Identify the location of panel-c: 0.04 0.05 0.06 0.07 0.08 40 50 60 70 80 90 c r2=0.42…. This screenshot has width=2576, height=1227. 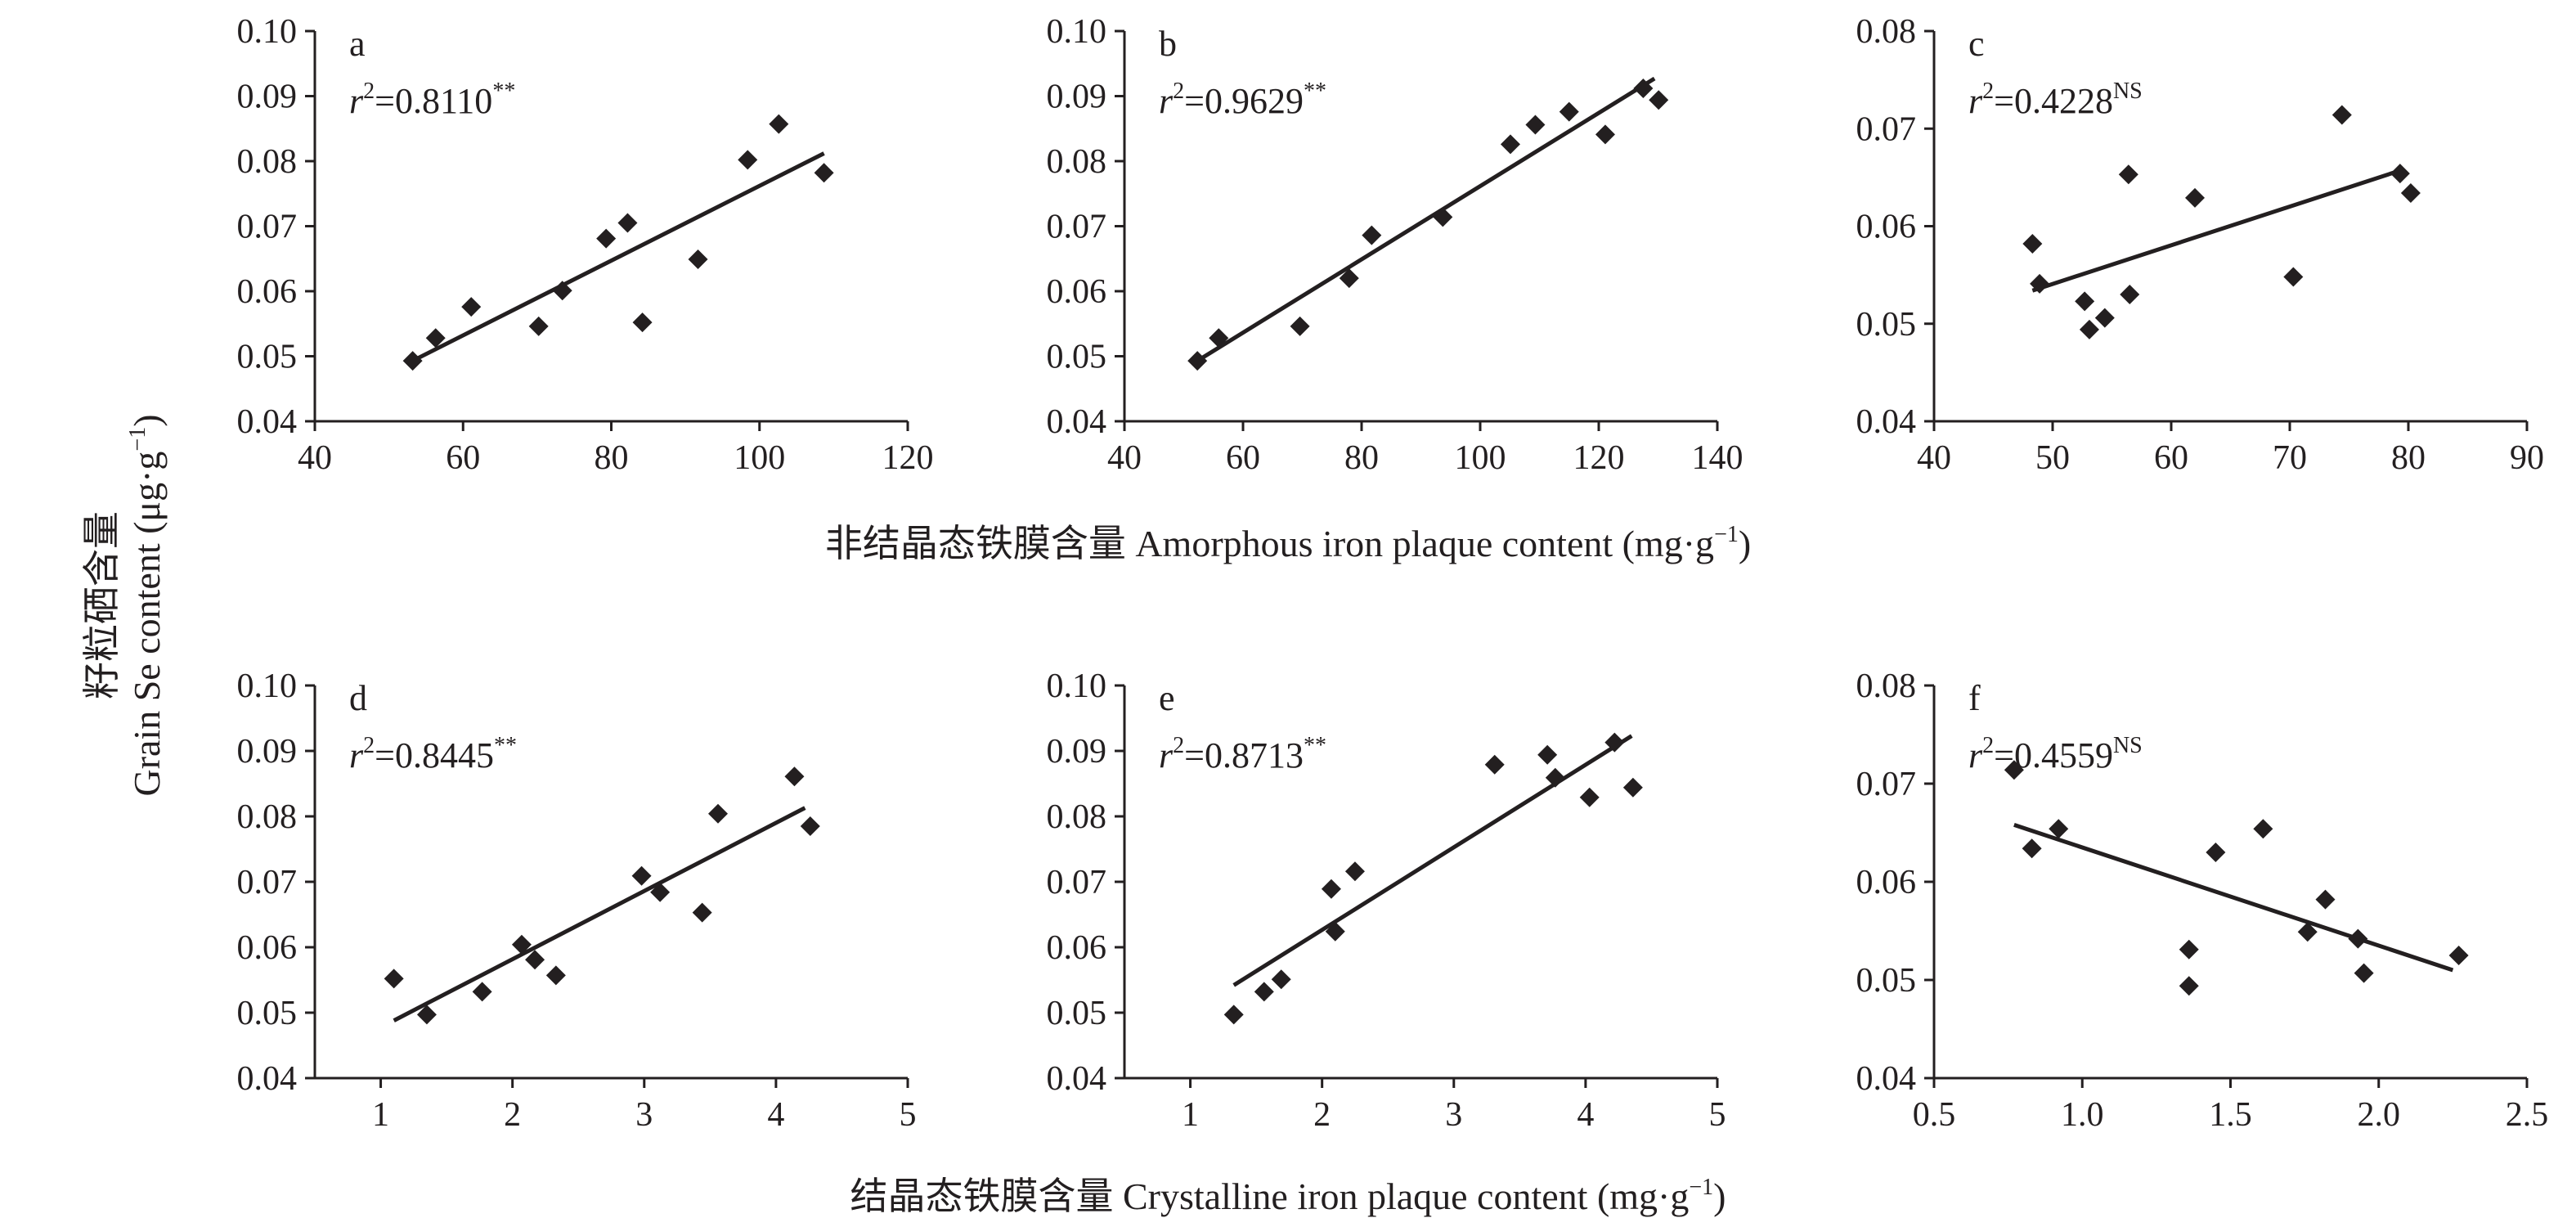
(2200, 245).